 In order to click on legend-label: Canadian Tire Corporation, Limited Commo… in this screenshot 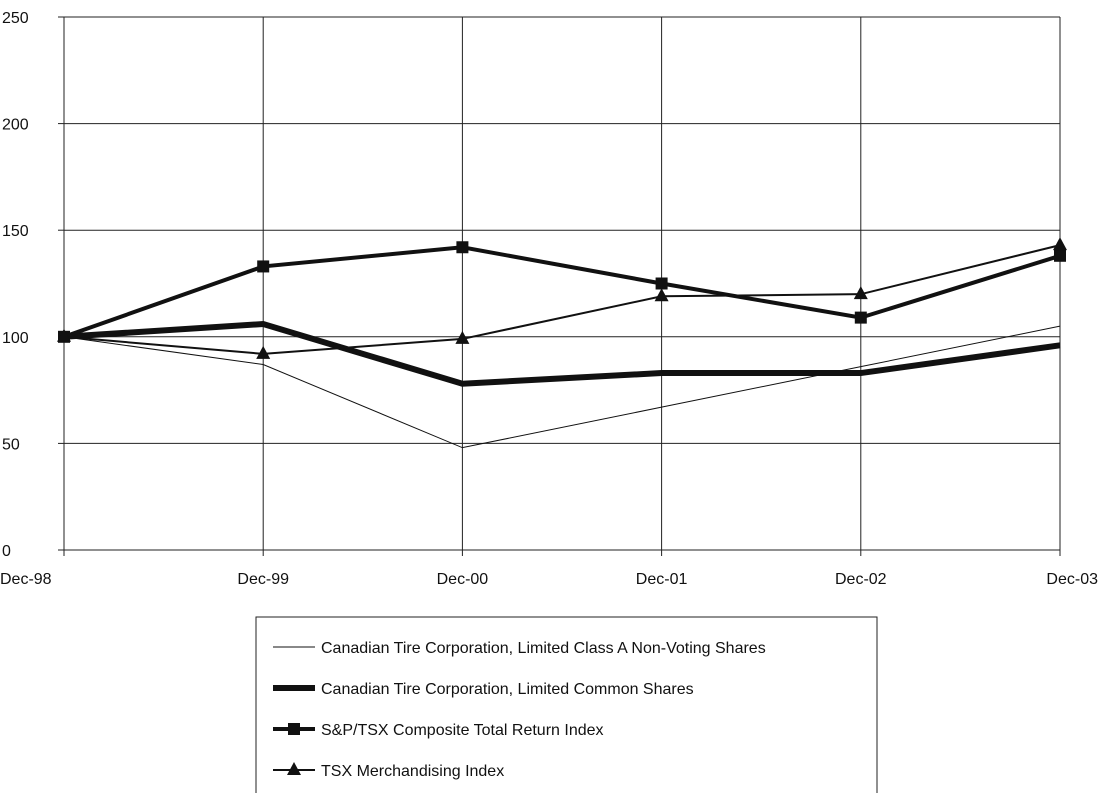, I will do `click(507, 689)`.